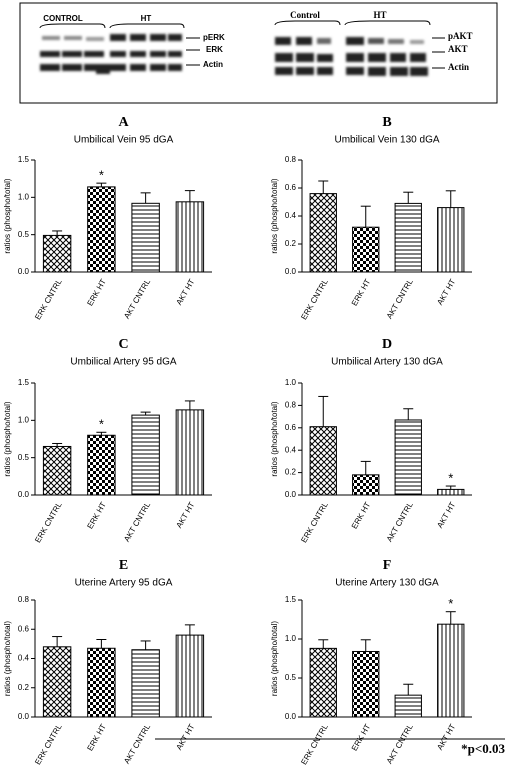 The image size is (520, 766). I want to click on panel-letter: C, so click(123, 344).